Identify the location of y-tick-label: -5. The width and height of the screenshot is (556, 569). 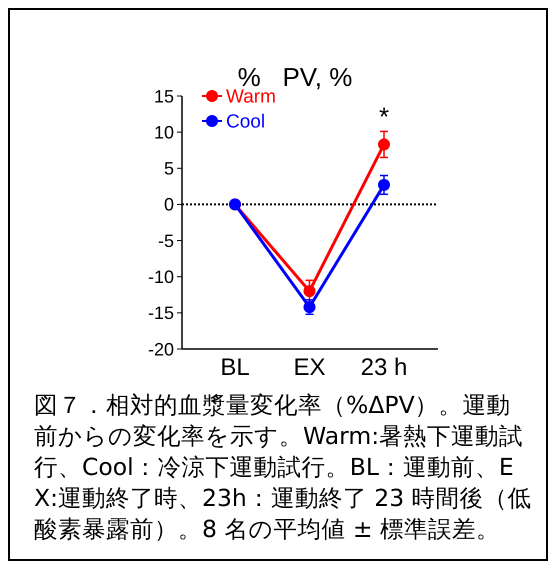
(166, 240).